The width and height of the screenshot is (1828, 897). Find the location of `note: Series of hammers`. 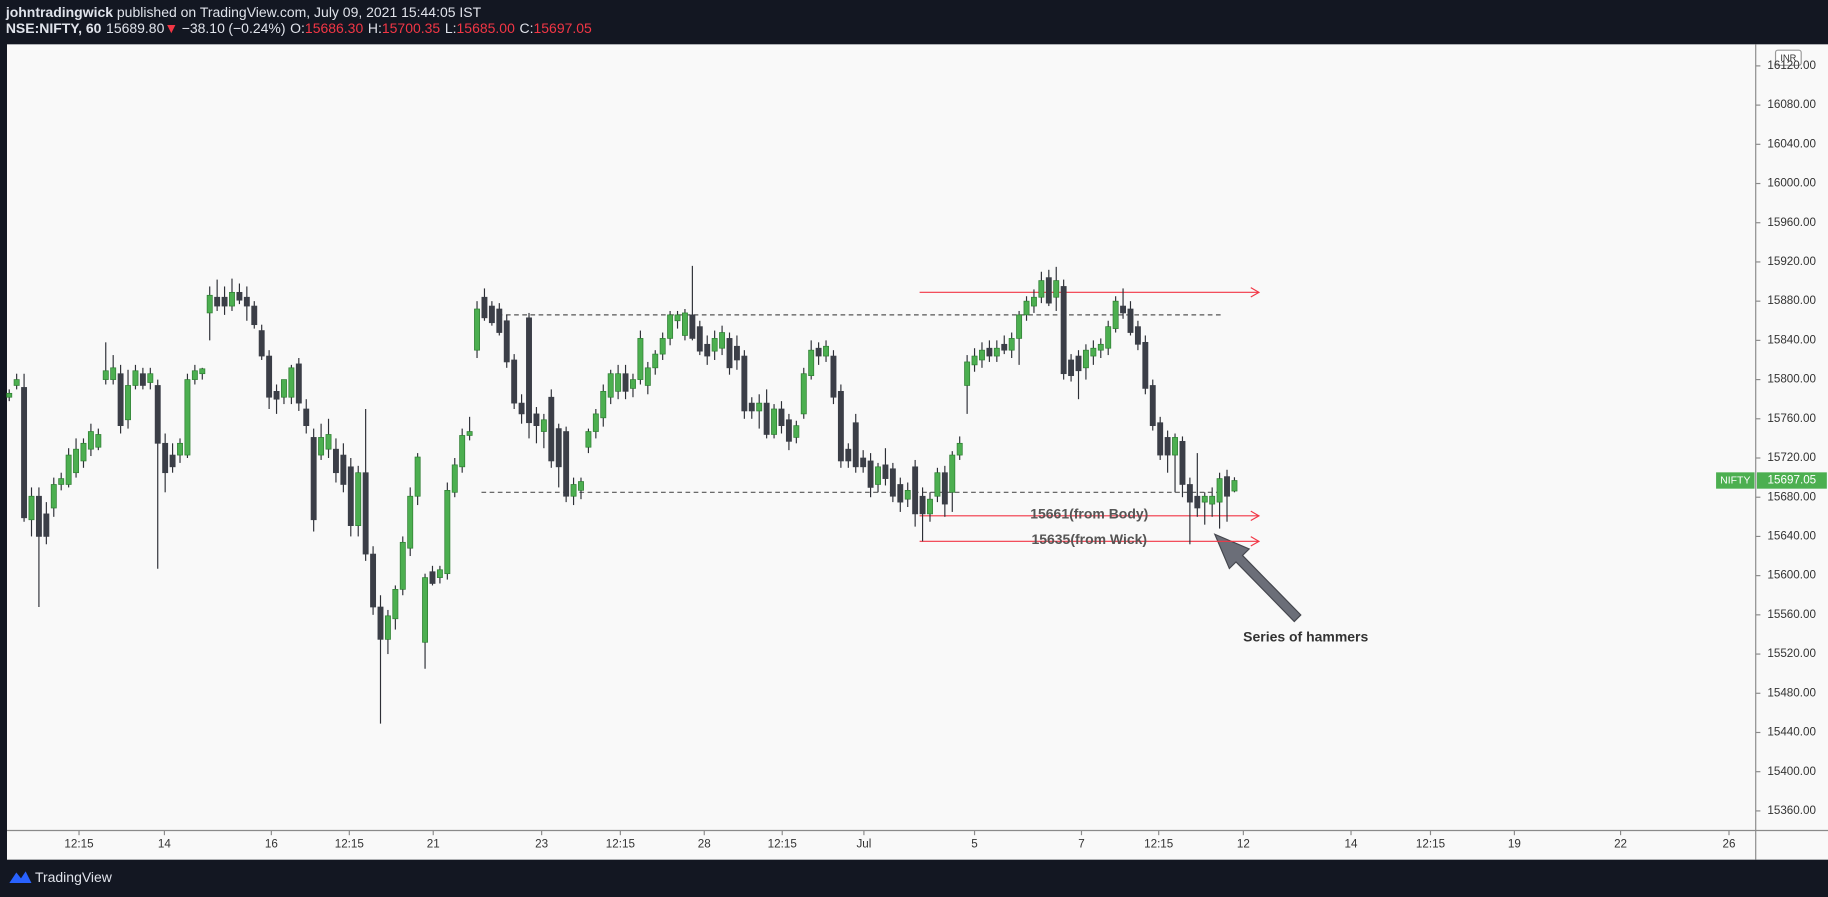

note: Series of hammers is located at coordinates (1305, 637).